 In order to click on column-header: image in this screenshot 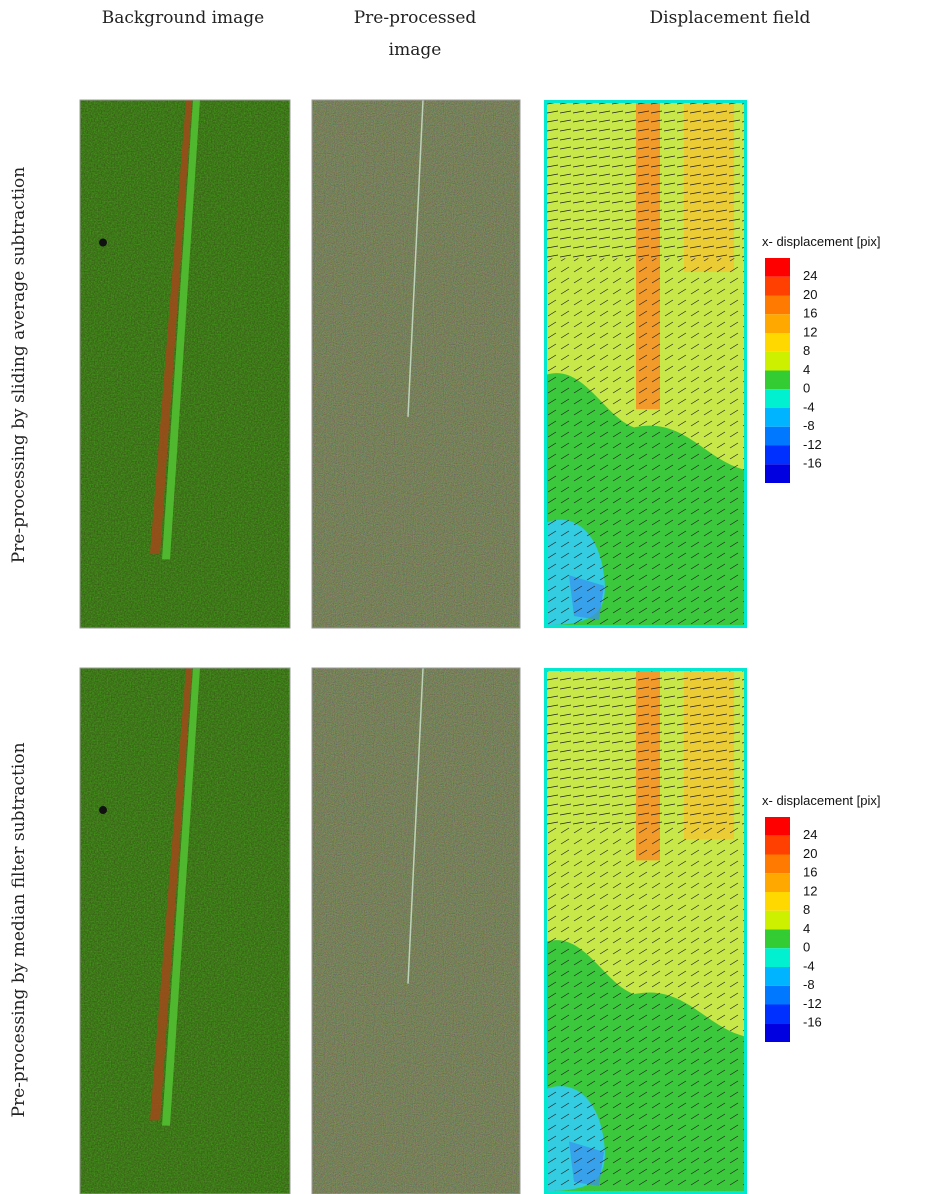, I will do `click(415, 50)`.